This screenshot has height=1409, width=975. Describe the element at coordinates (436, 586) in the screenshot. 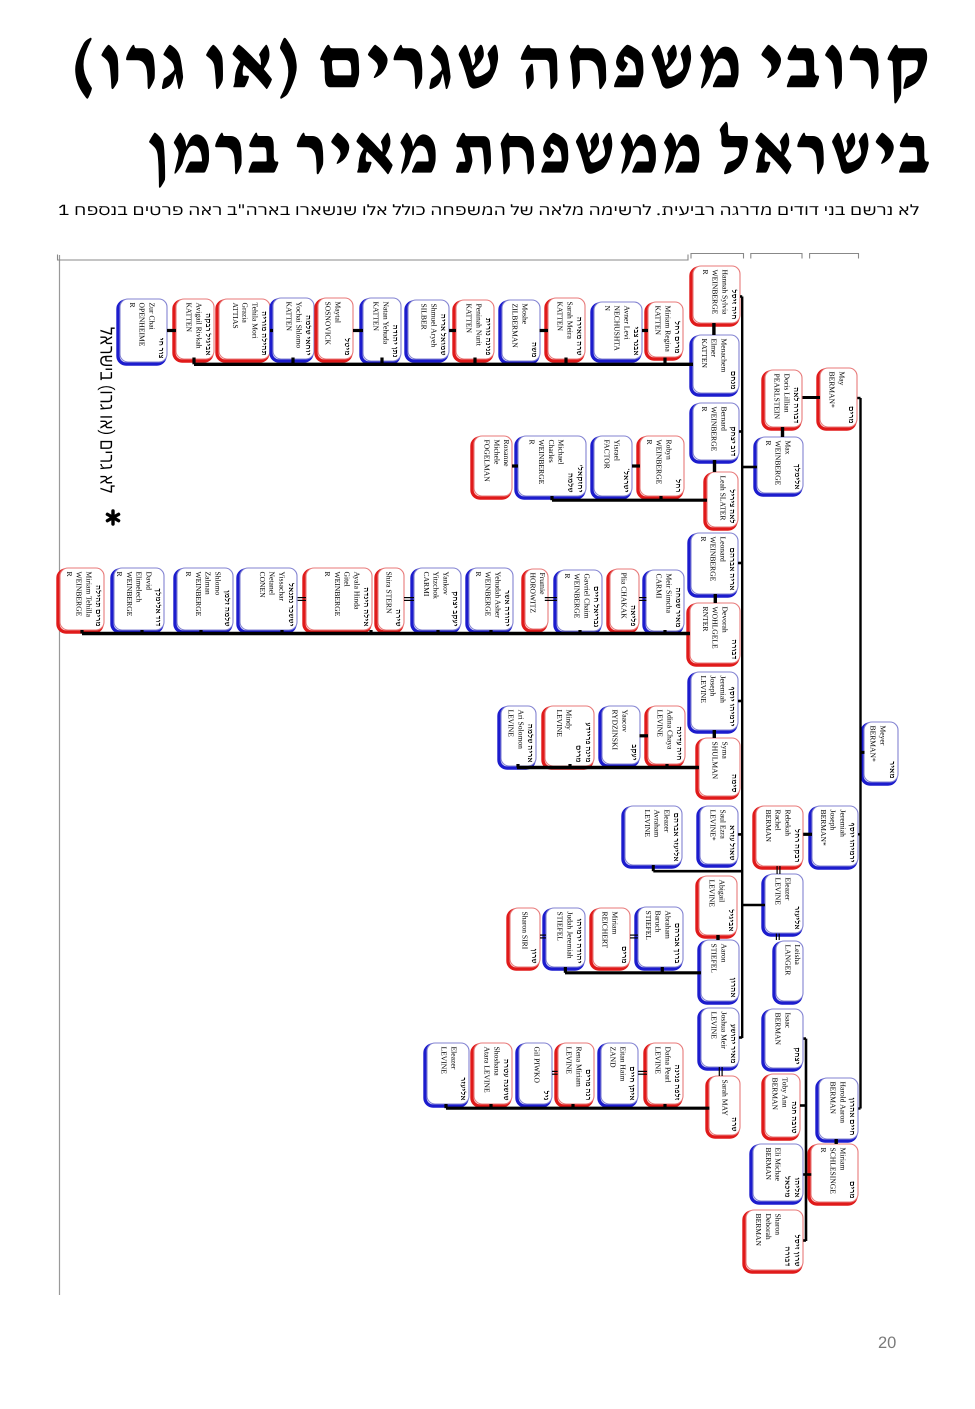

I see `svg-text: Yitzchok` at that location.